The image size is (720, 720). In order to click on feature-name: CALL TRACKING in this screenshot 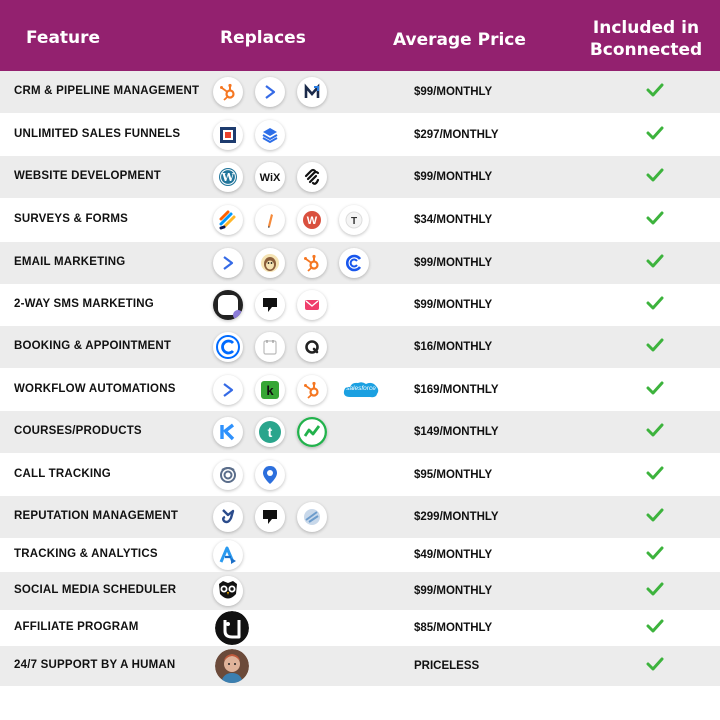, I will do `click(62, 473)`.